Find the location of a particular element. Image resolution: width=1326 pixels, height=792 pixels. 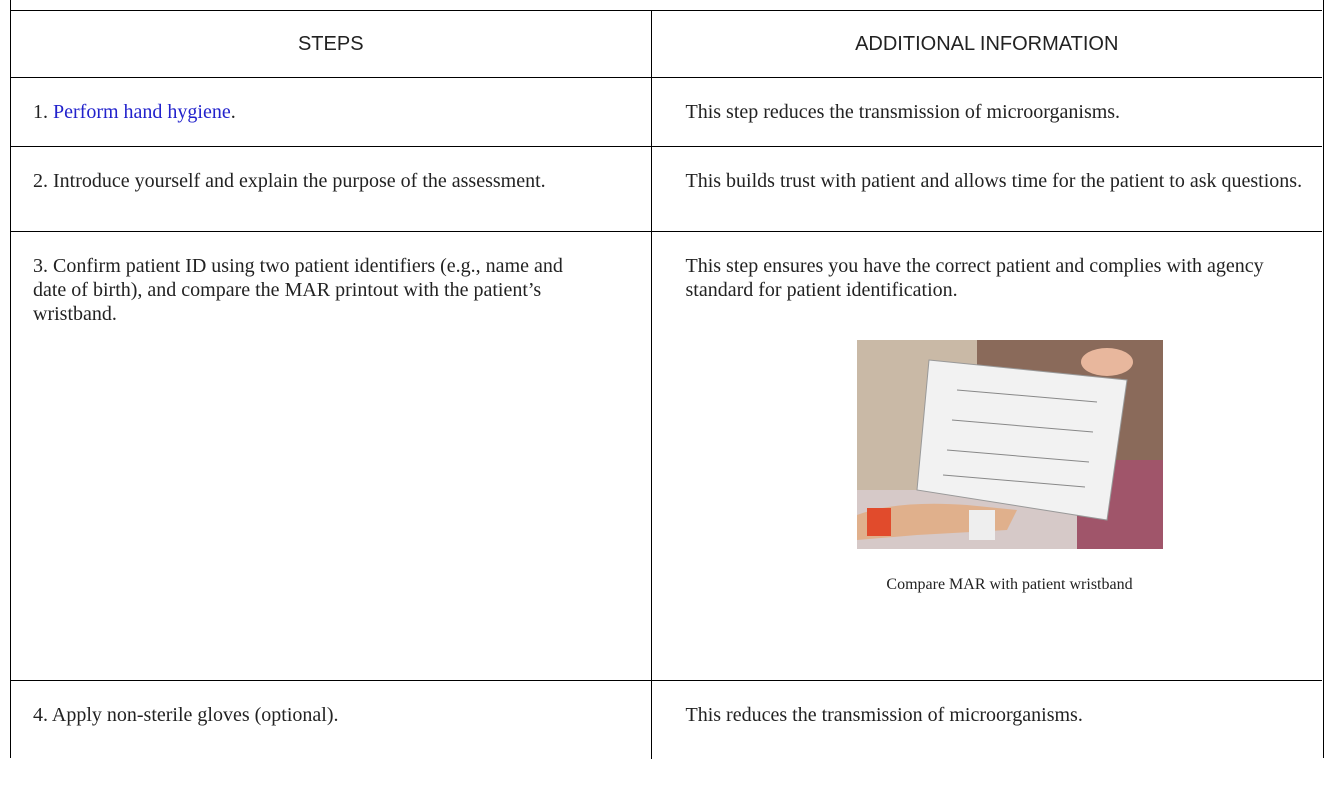

step-cell: 4. Apply non-sterile gloves (optional). is located at coordinates (331, 719).